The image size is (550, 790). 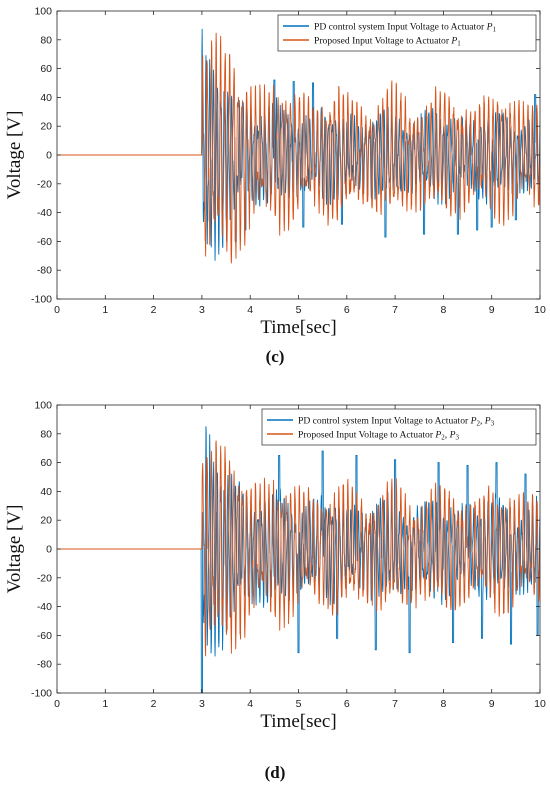 What do you see at coordinates (275, 772) in the screenshot?
I see `panel-label: (d)` at bounding box center [275, 772].